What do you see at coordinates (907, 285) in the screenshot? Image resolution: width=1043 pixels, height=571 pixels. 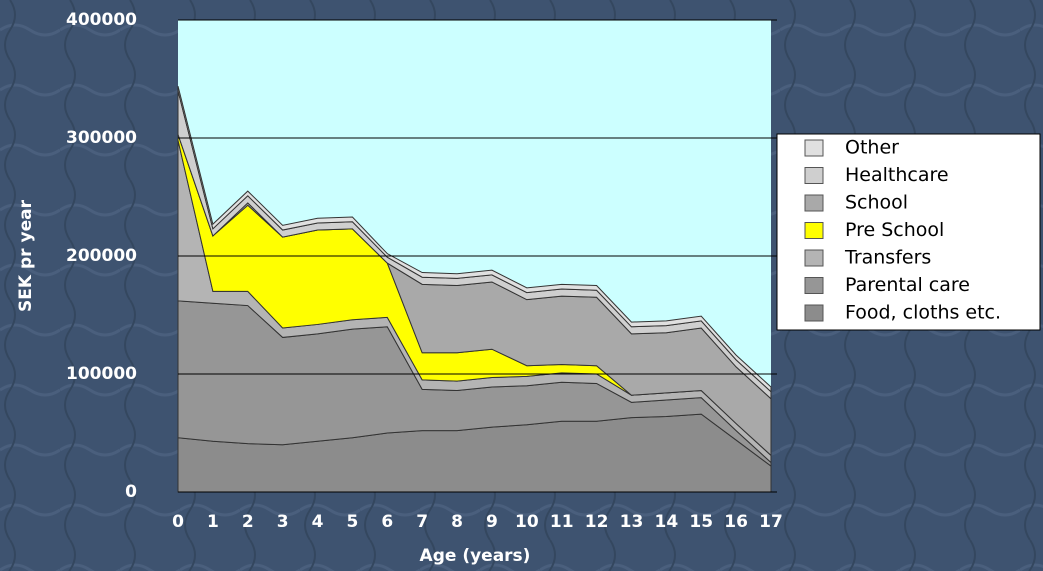 I see `legend-label: Parental care` at bounding box center [907, 285].